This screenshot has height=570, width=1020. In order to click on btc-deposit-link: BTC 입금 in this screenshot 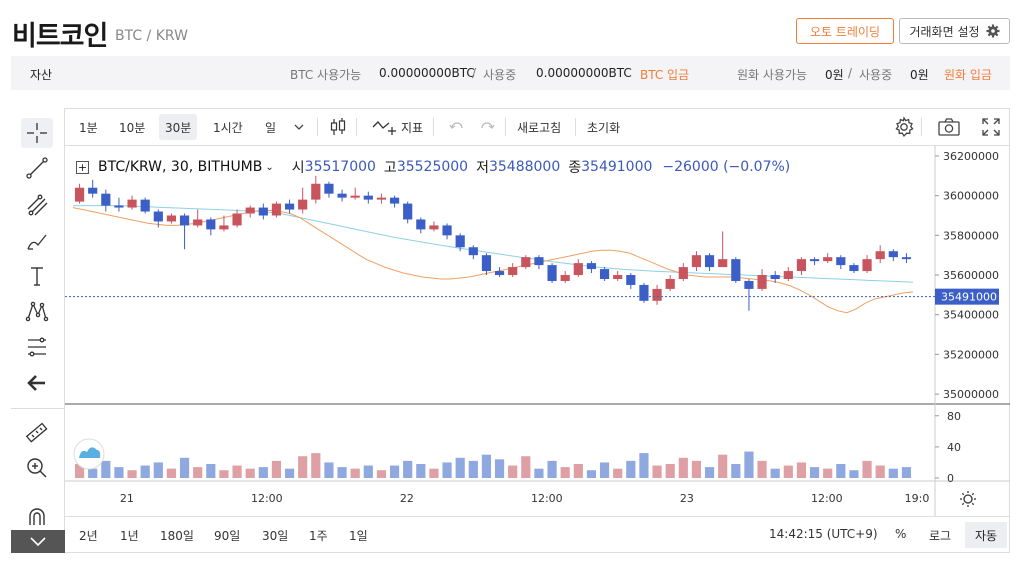, I will do `click(665, 75)`.